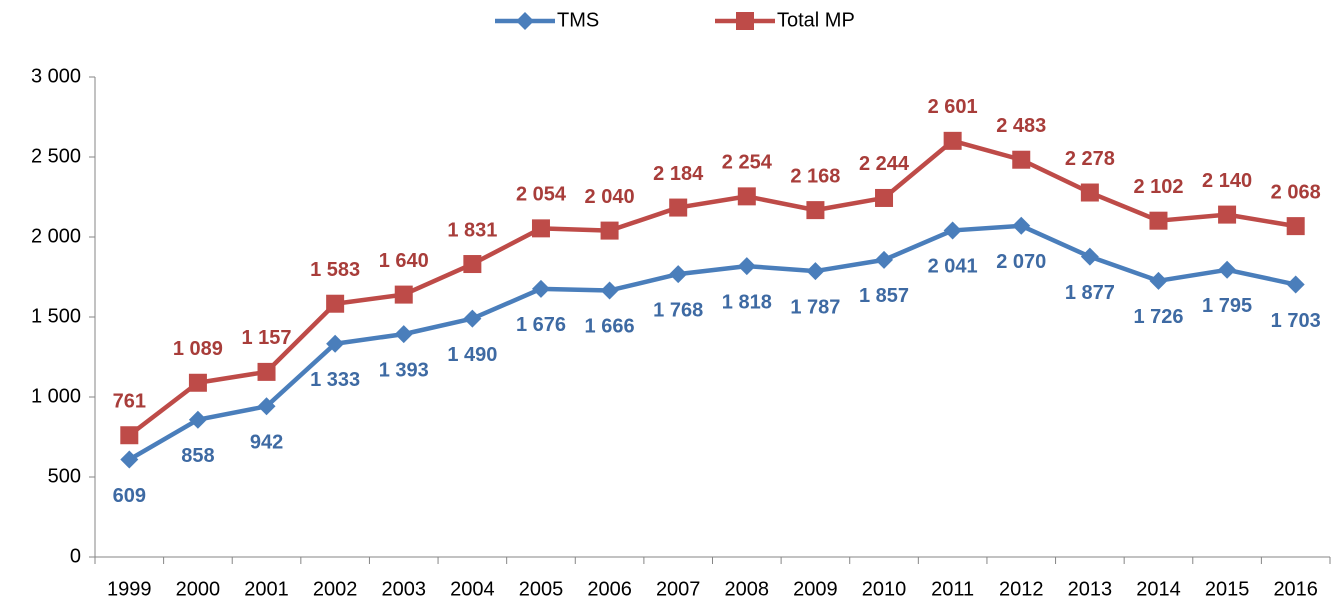 The height and width of the screenshot is (603, 1338). Describe the element at coordinates (472, 230) in the screenshot. I see `data-label: 1 831` at that location.